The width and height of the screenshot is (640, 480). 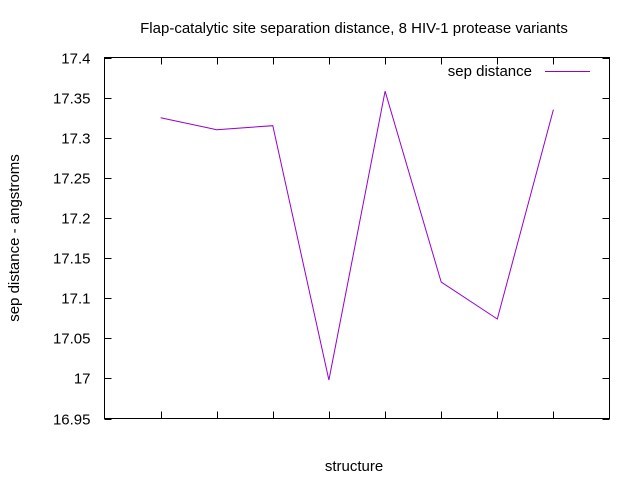 I want to click on y-tick-label: 17.25, so click(x=72, y=179).